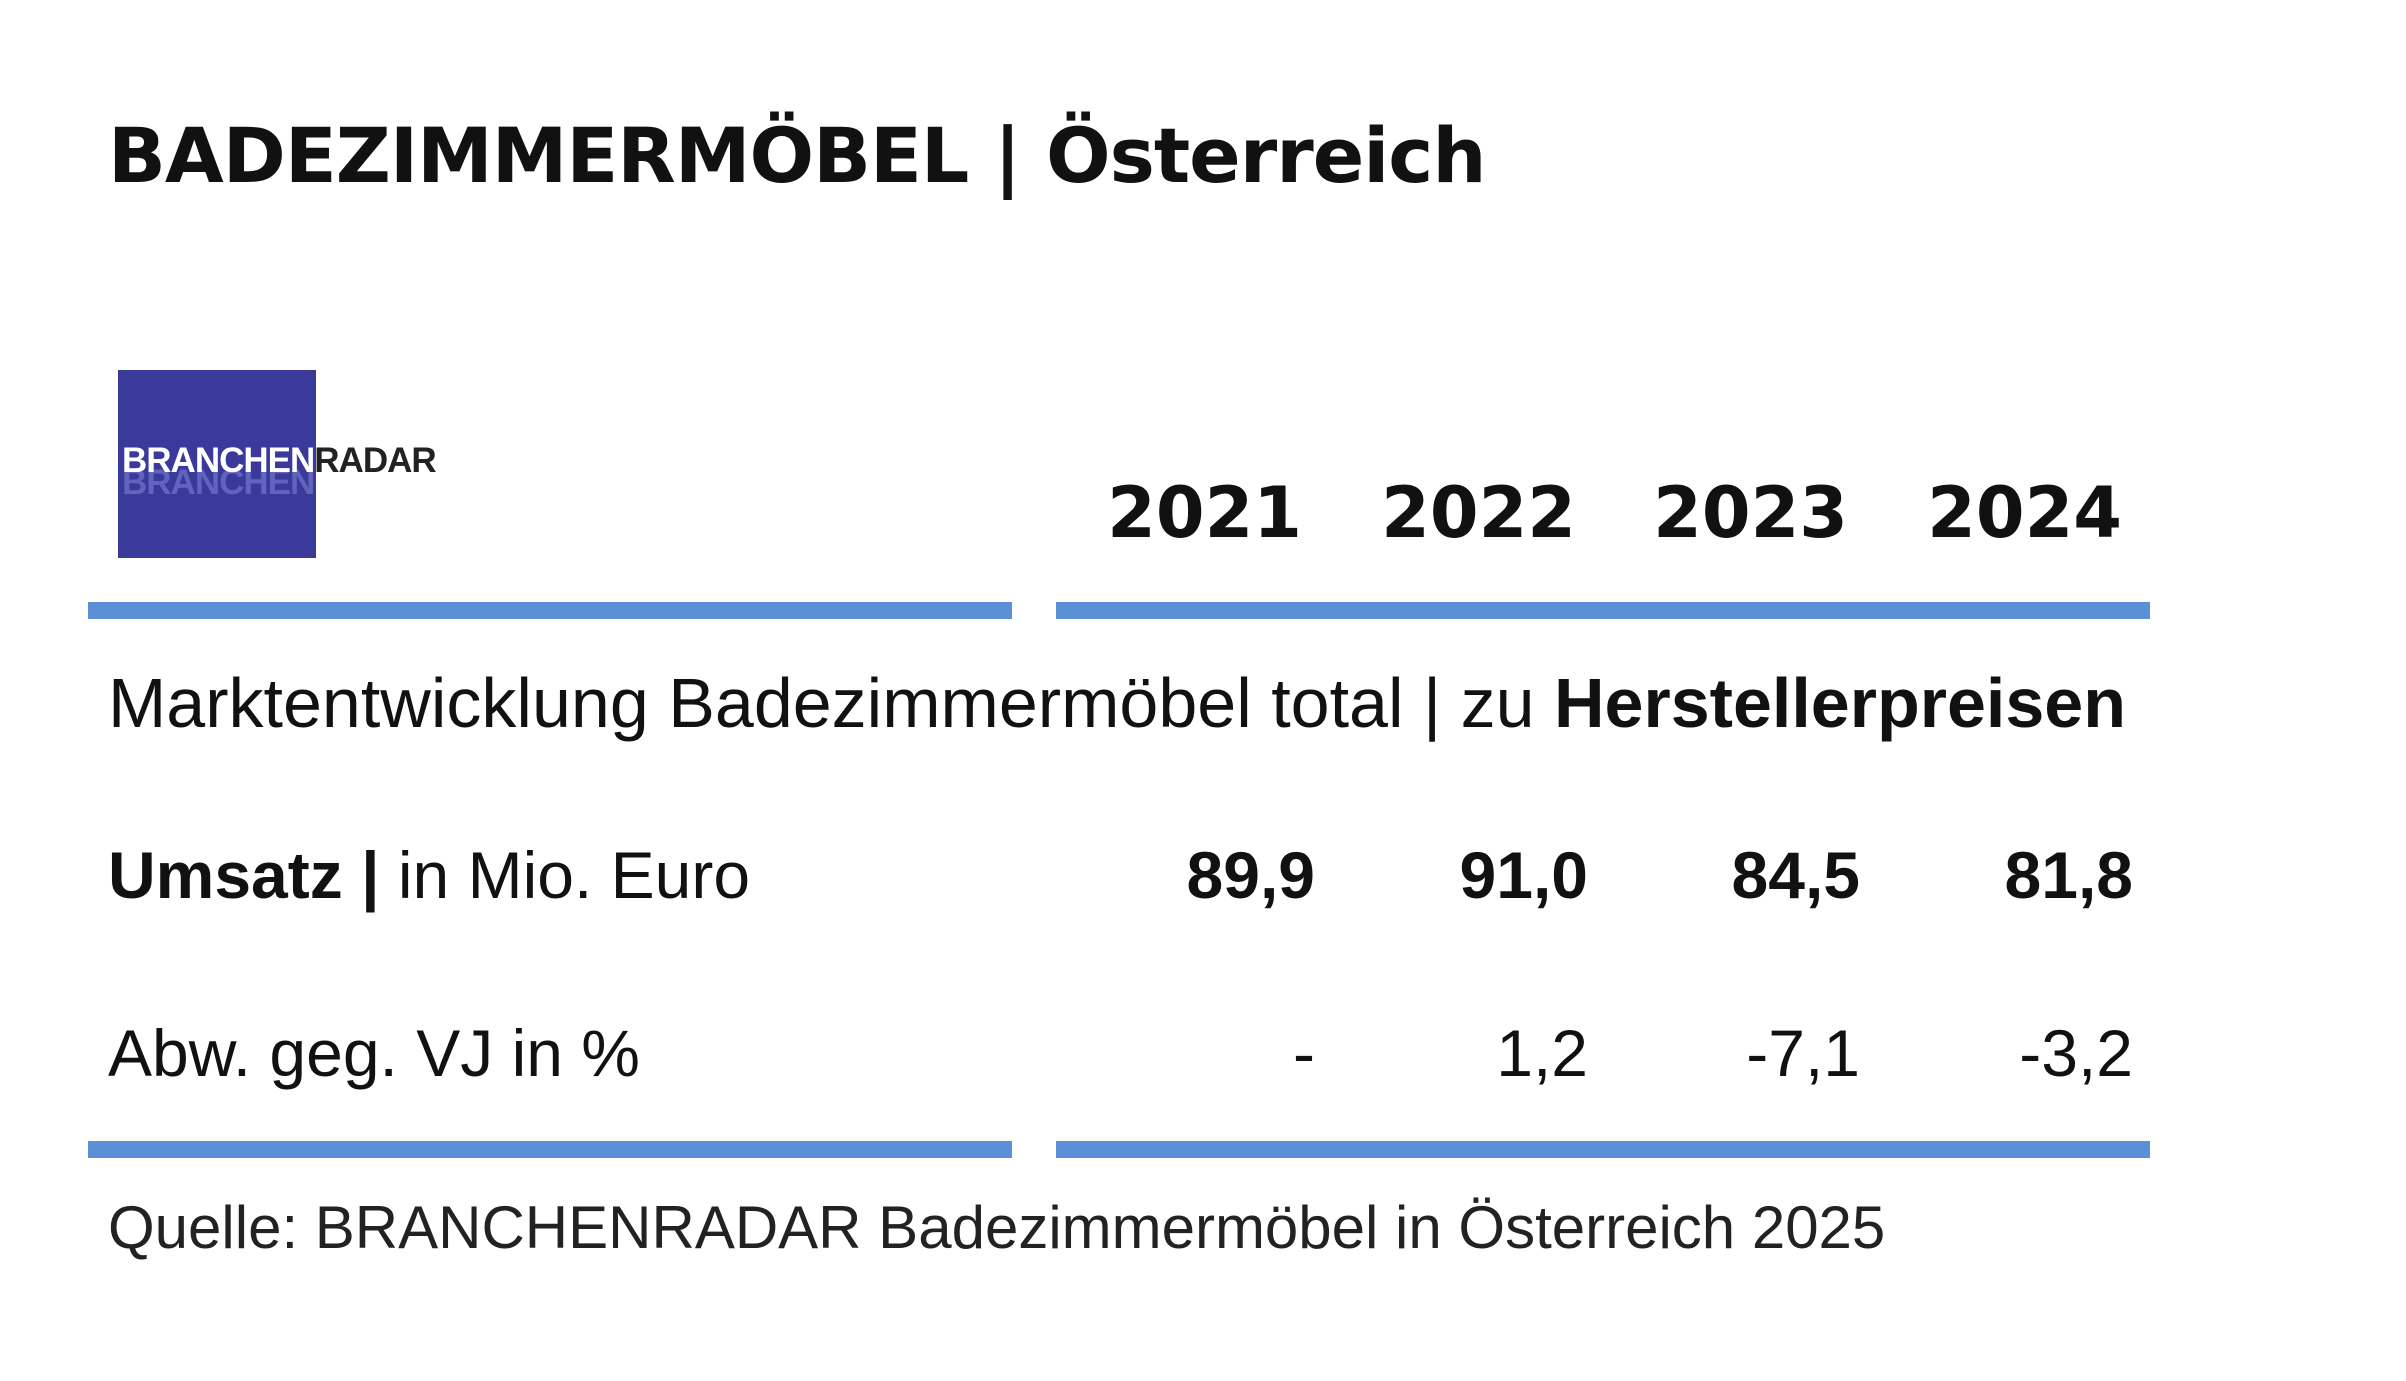  What do you see at coordinates (565, 875) in the screenshot?
I see `row-label-umsatz-unit: in Mio. Euro` at bounding box center [565, 875].